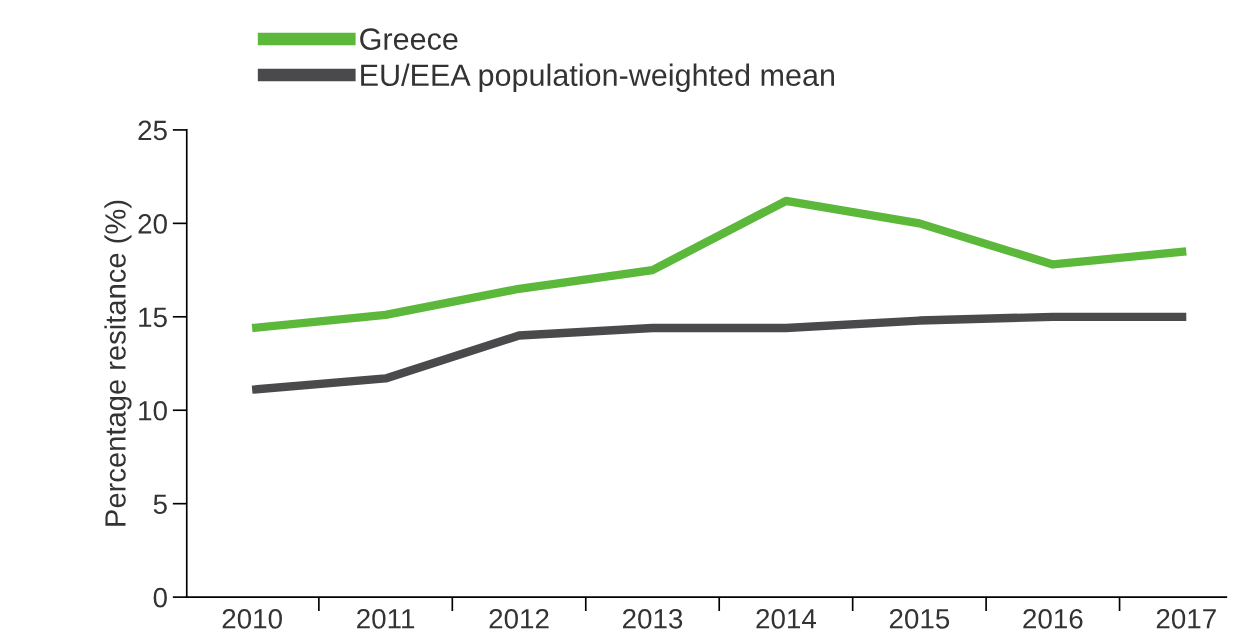 Image resolution: width=1245 pixels, height=640 pixels. What do you see at coordinates (153, 317) in the screenshot?
I see `y-tick-label: 15` at bounding box center [153, 317].